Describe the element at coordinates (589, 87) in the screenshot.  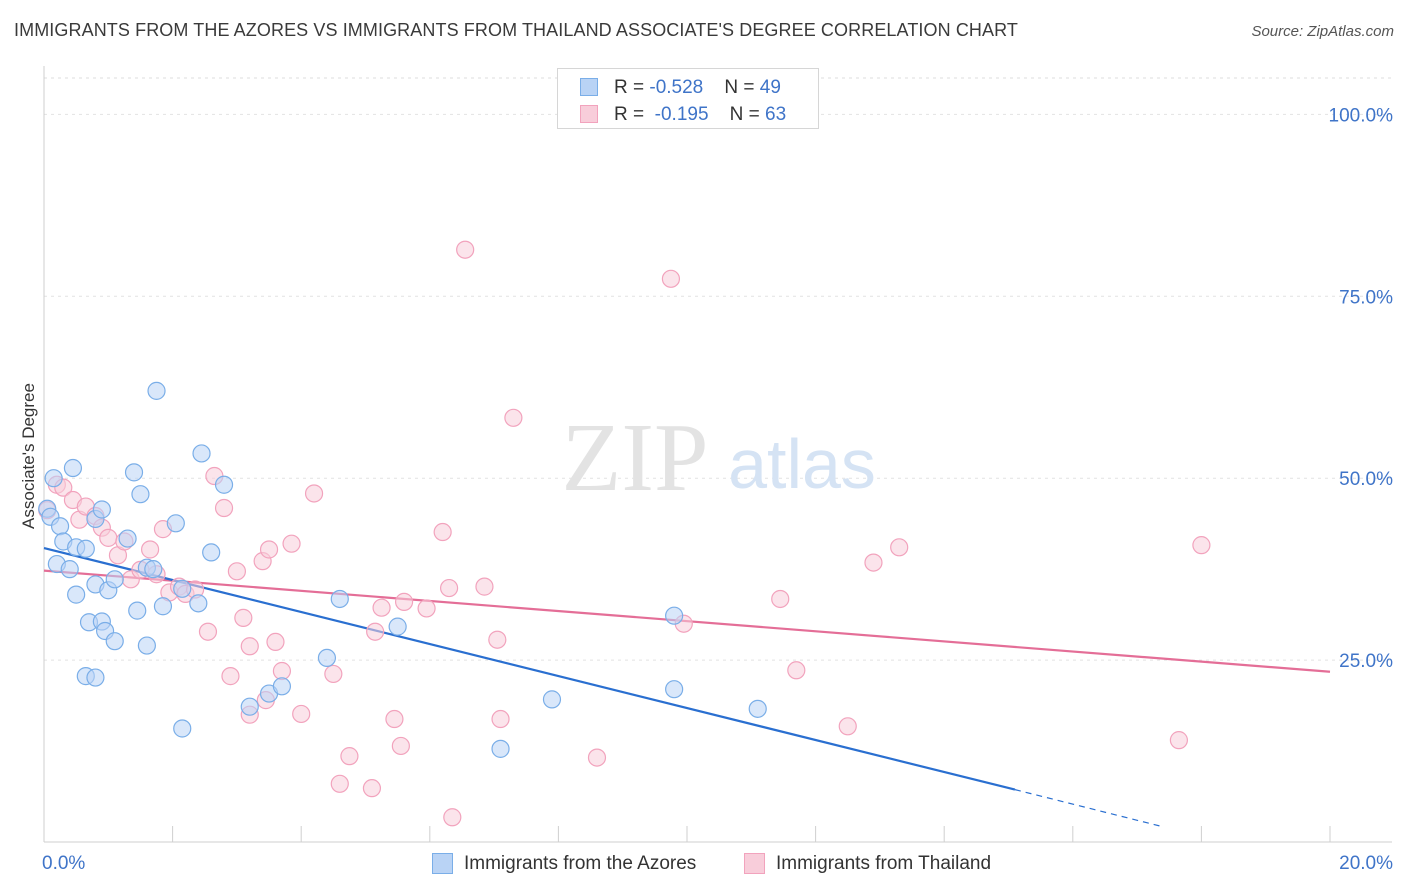
I see `legend-swatch-azores` at that location.